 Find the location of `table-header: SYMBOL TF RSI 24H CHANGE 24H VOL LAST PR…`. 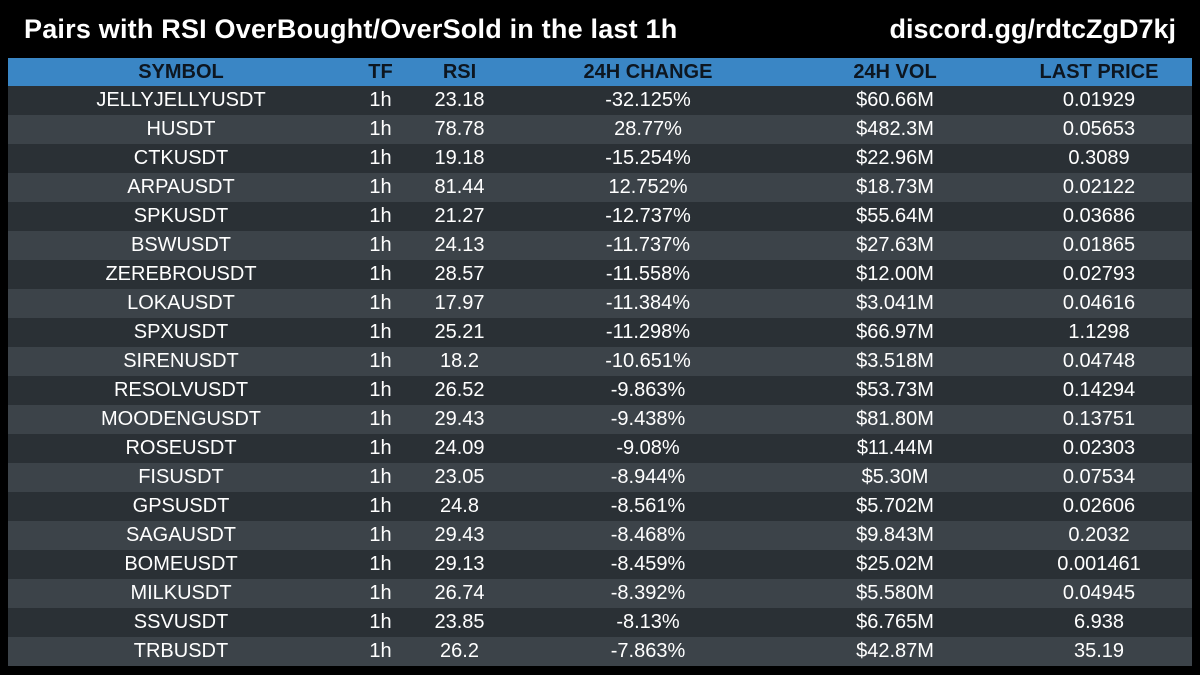

table-header: SYMBOL TF RSI 24H CHANGE 24H VOL LAST PR… is located at coordinates (600, 72).